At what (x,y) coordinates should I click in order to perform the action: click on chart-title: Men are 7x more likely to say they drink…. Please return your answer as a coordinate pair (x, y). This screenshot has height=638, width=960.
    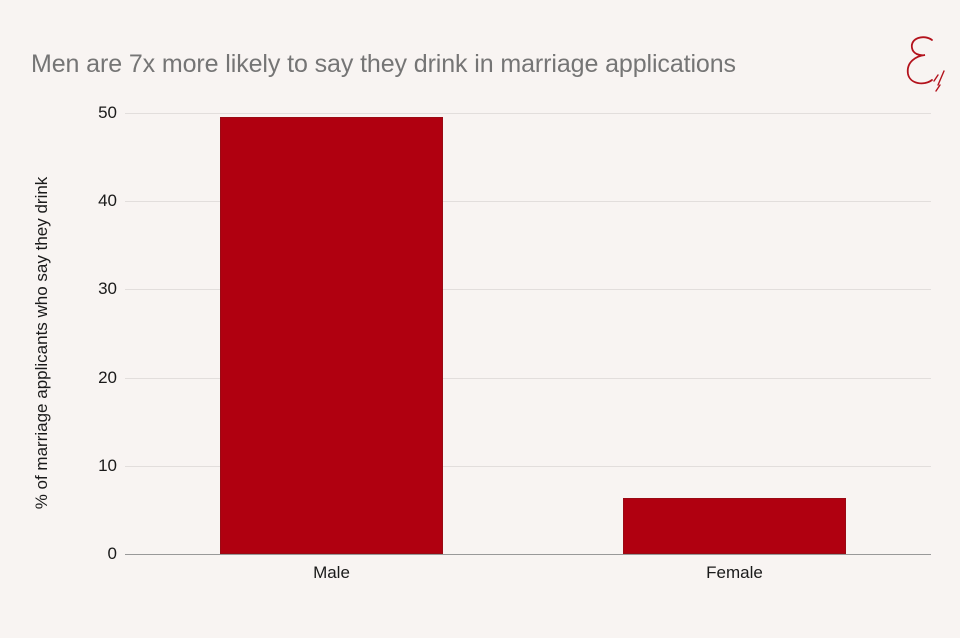
    Looking at the image, I should click on (383, 64).